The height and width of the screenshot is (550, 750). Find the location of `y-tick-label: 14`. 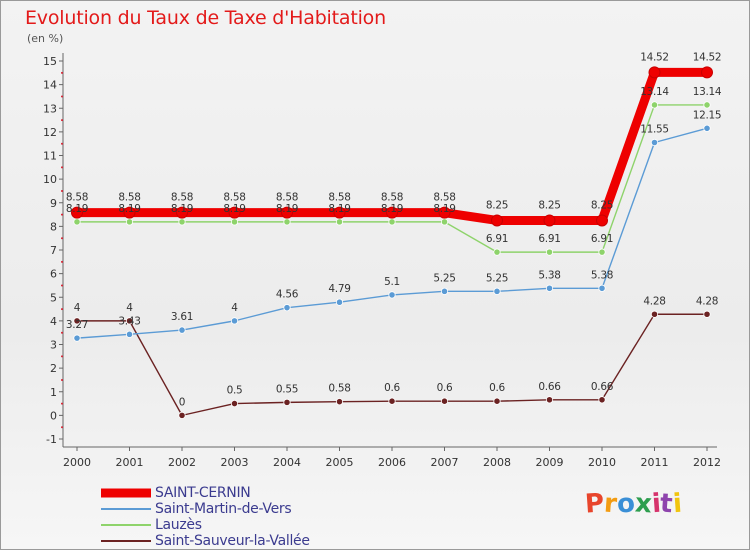

y-tick-label: 14 is located at coordinates (50, 85).